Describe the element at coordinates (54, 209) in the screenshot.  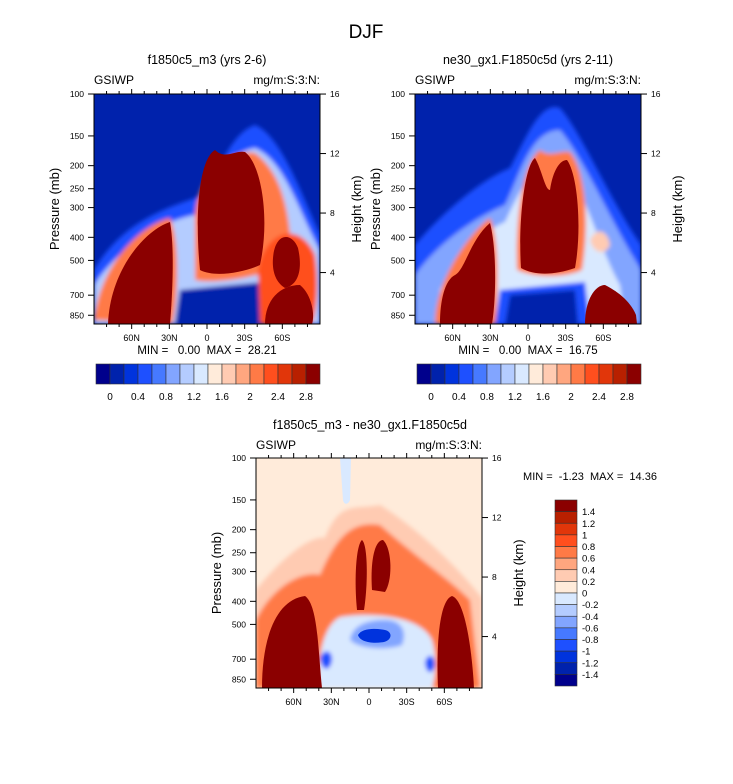
I see `panel-1-ylabel: Pressure (mb)` at that location.